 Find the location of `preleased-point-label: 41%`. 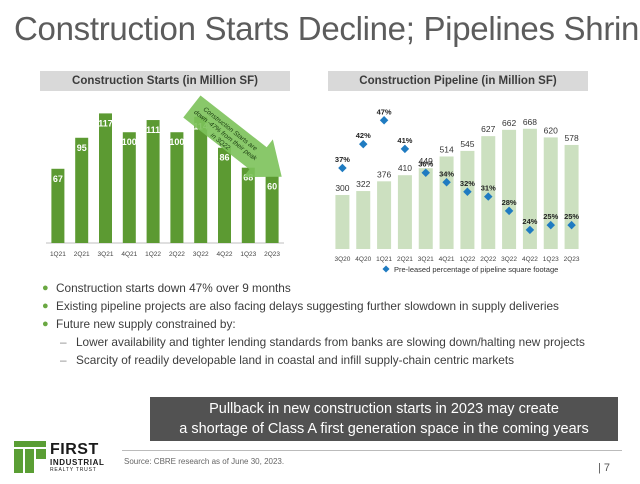

preleased-point-label: 41% is located at coordinates (404, 140).